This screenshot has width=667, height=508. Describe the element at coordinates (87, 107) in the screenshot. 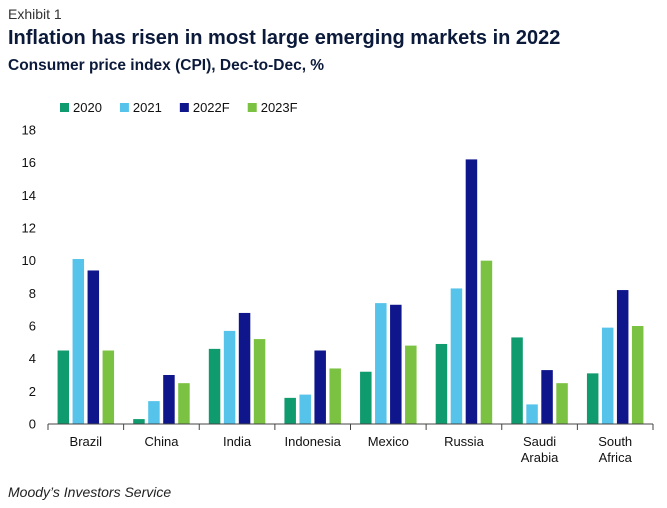

I see `legend-label-2020: 2020` at that location.